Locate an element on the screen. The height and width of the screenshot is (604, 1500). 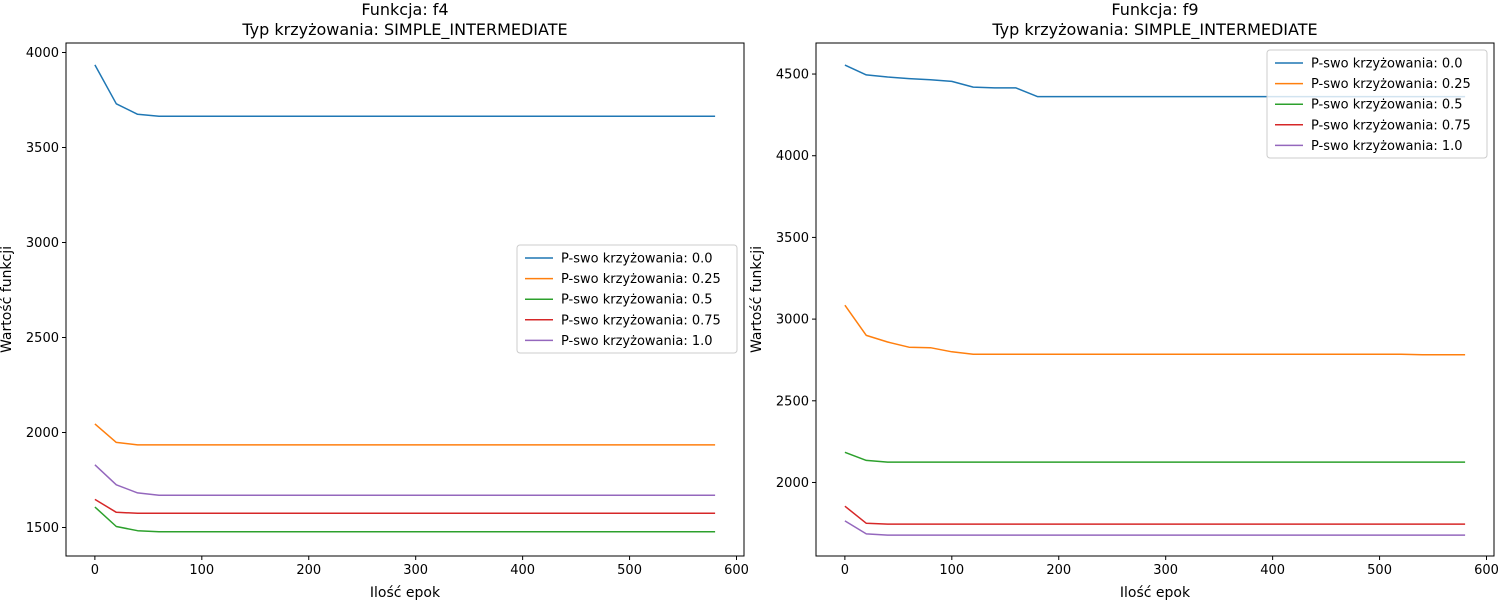
y-tick-label: 4500 is located at coordinates (792, 75).